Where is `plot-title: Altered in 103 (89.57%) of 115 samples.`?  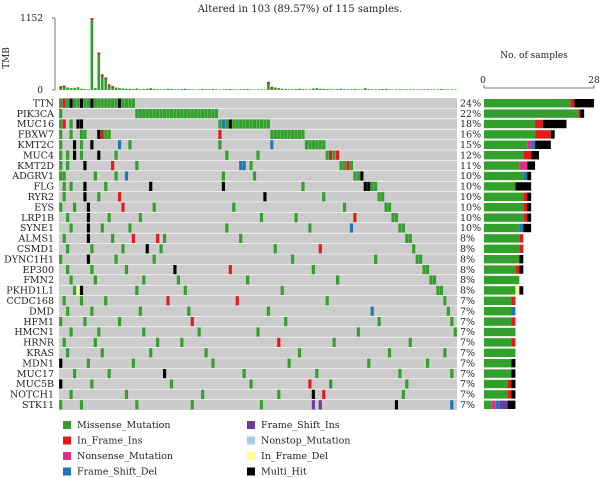
plot-title: Altered in 103 (89.57%) of 115 samples. is located at coordinates (299, 9).